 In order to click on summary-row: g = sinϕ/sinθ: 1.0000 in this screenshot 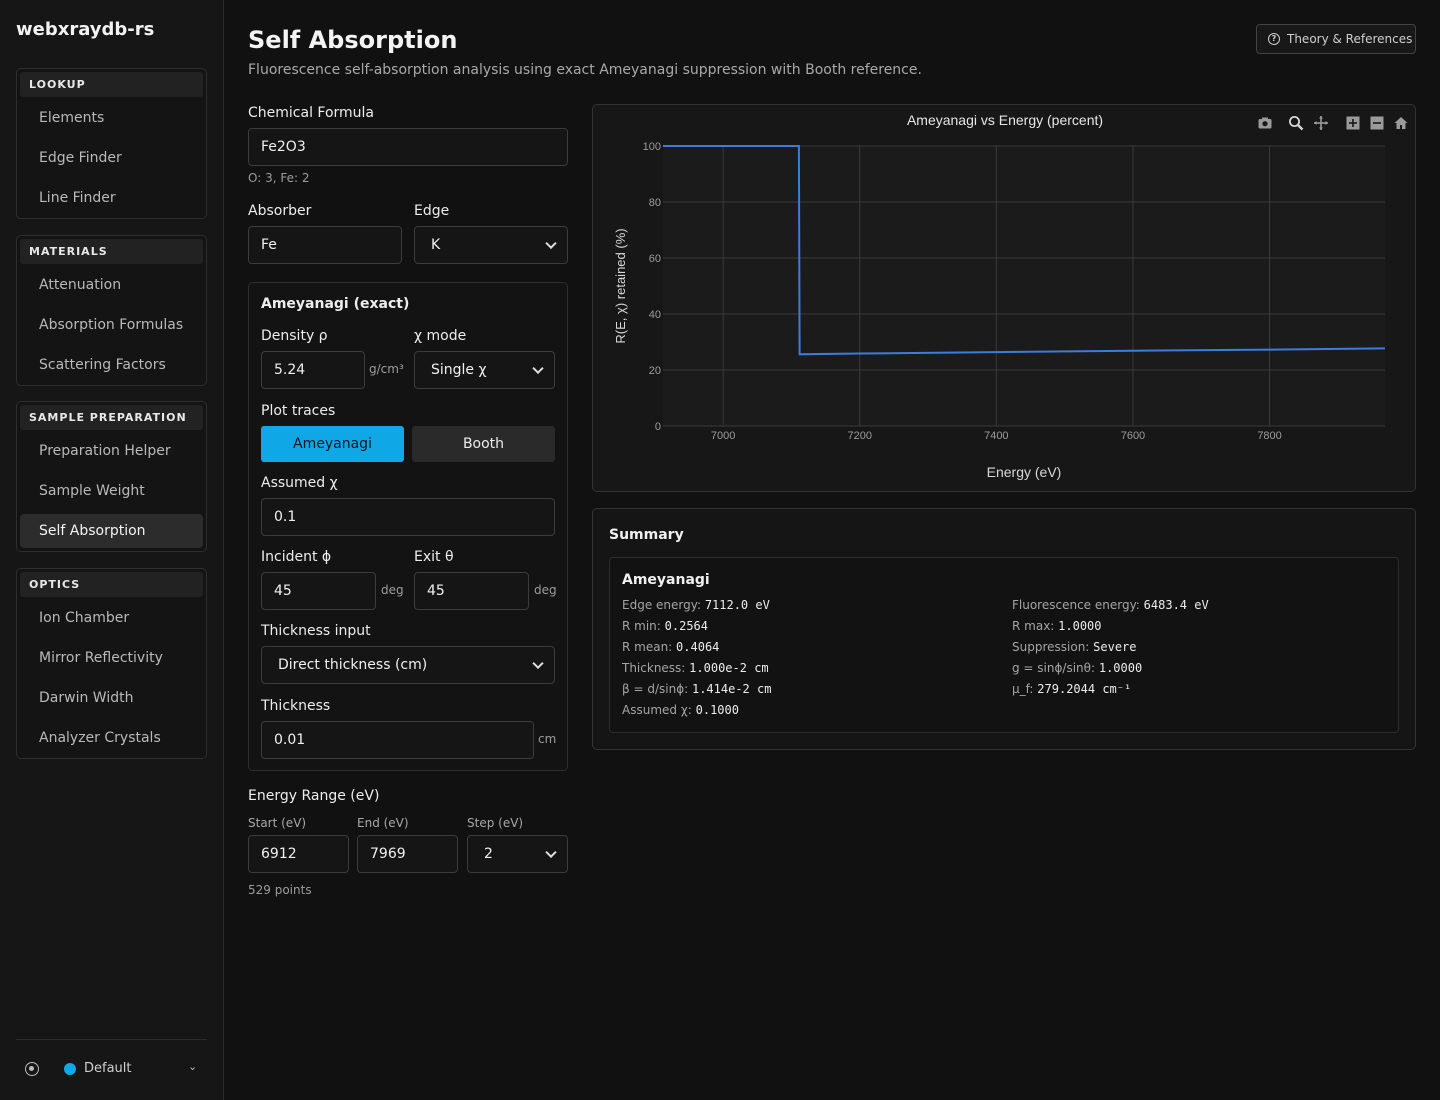, I will do `click(1077, 668)`.